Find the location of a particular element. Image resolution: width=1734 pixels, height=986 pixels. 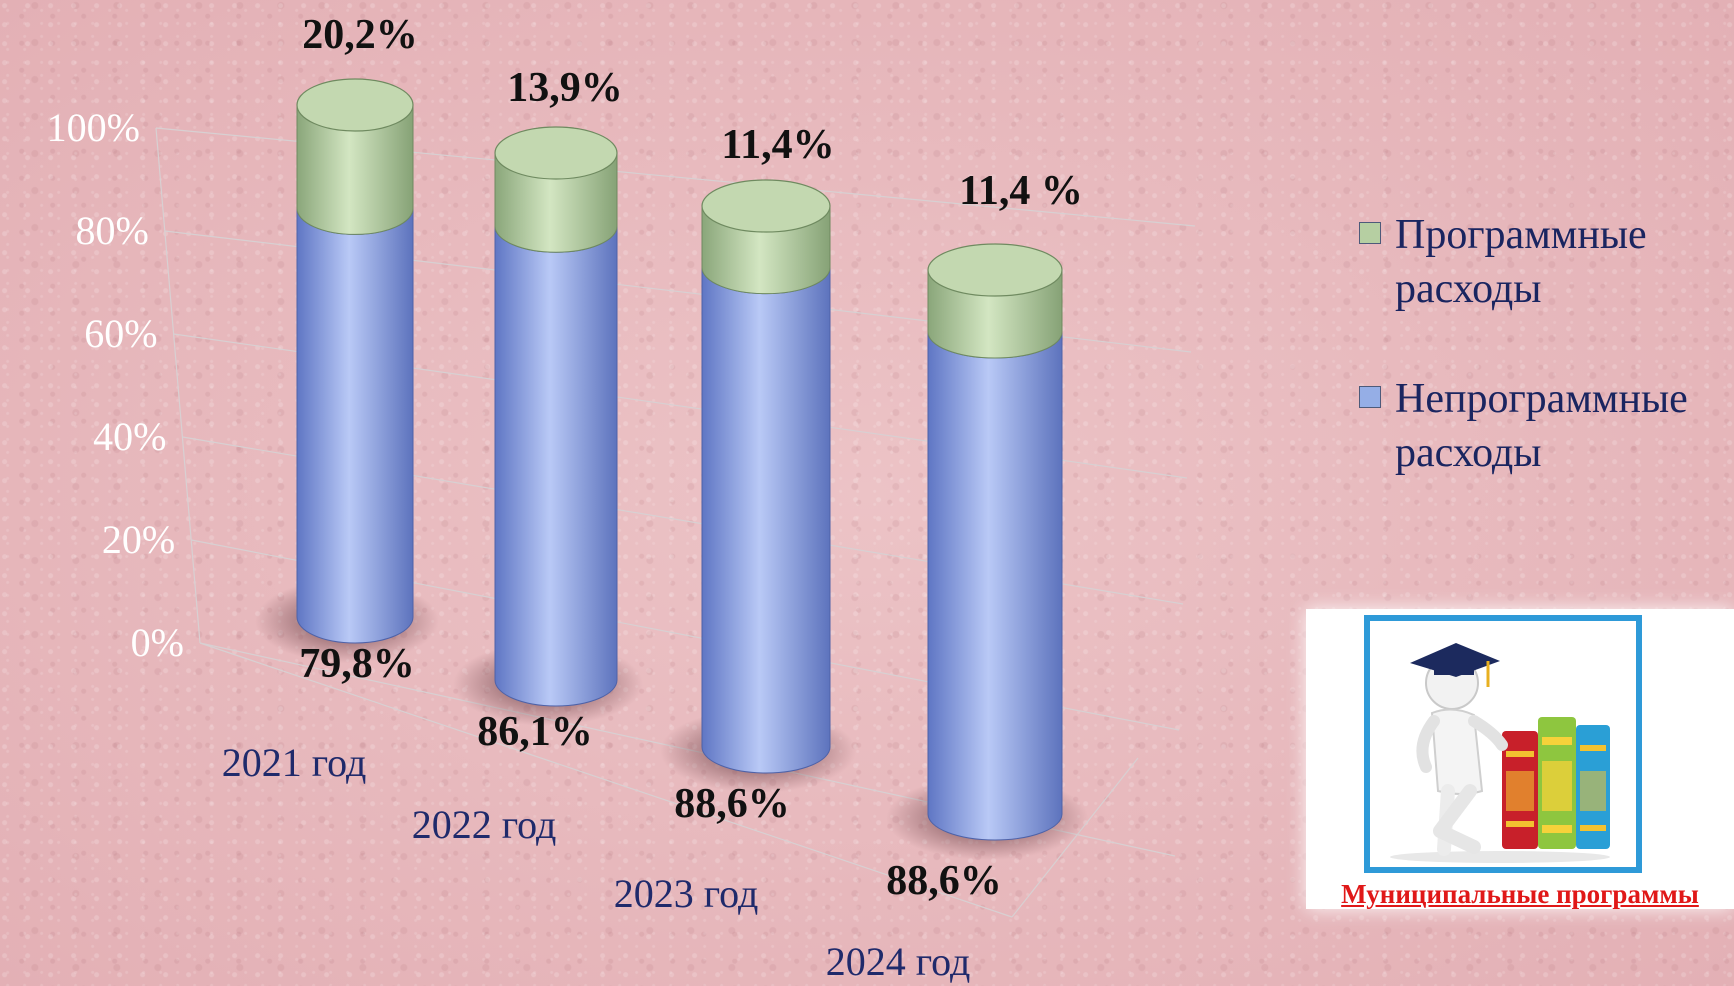

data-label-neprogrammnye: 86,1% is located at coordinates (535, 732).